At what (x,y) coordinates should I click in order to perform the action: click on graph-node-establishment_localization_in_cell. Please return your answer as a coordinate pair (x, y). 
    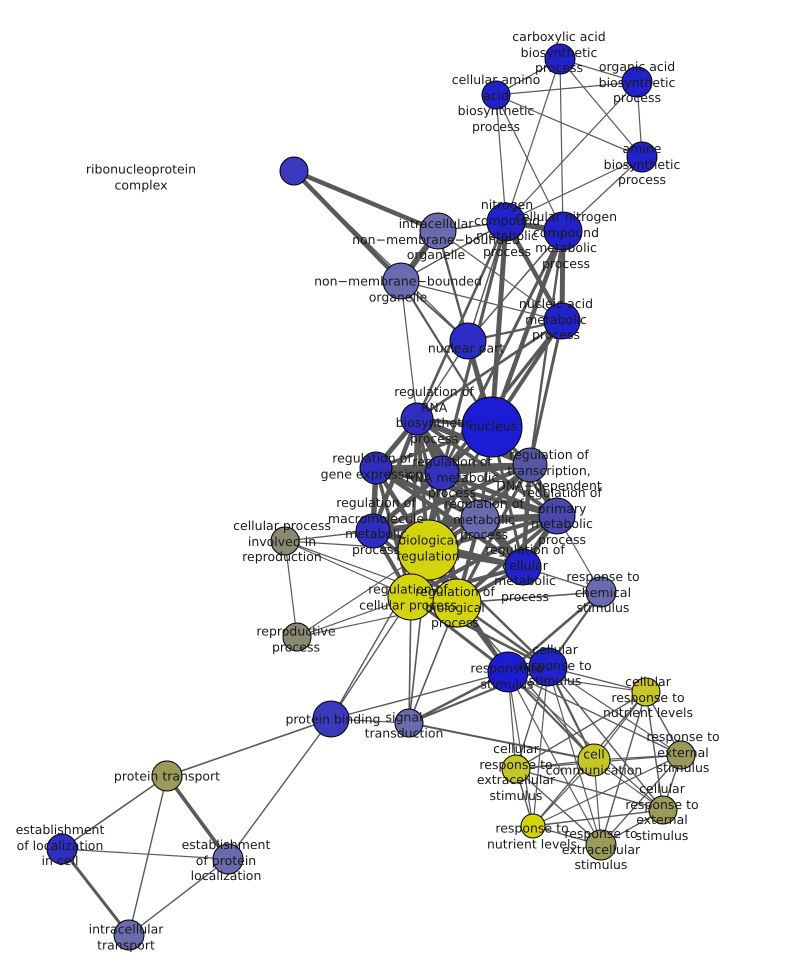
    Looking at the image, I should click on (62, 849).